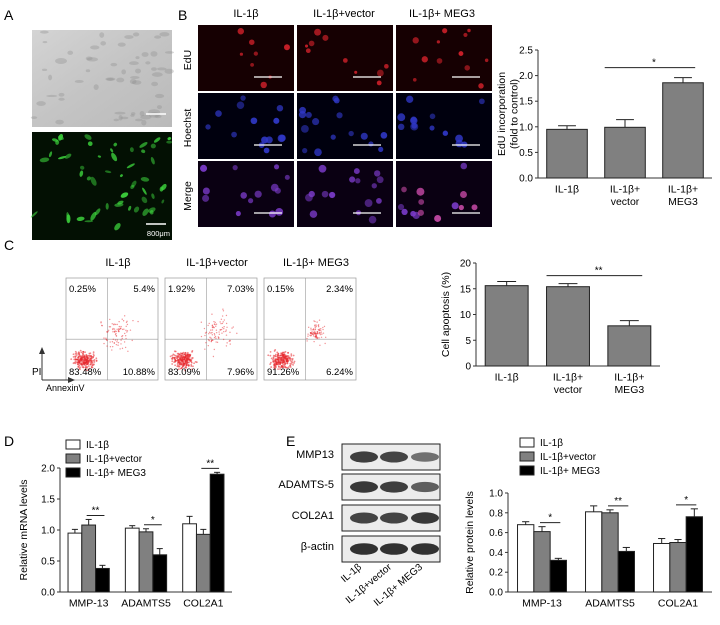  I want to click on y-tick-label: 1.0, so click(496, 494).